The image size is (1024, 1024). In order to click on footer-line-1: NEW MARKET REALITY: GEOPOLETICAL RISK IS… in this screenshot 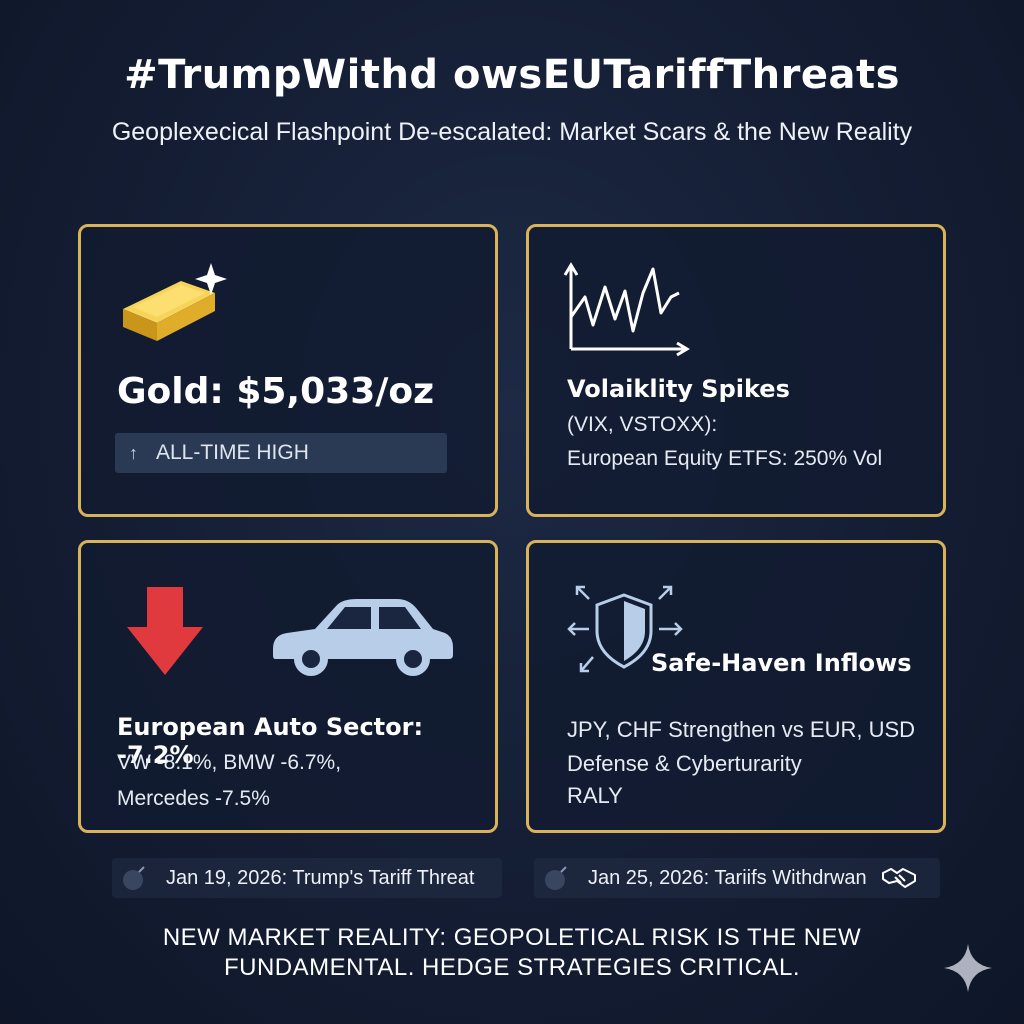, I will do `click(512, 937)`.